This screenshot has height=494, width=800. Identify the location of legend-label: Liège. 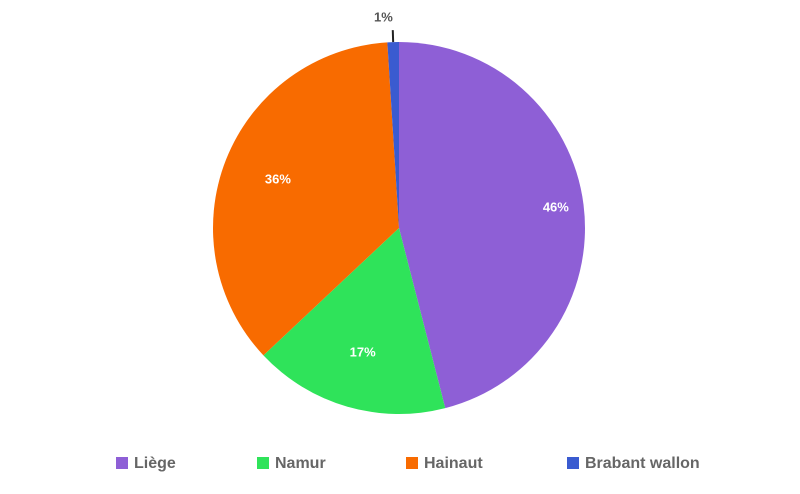
(155, 463).